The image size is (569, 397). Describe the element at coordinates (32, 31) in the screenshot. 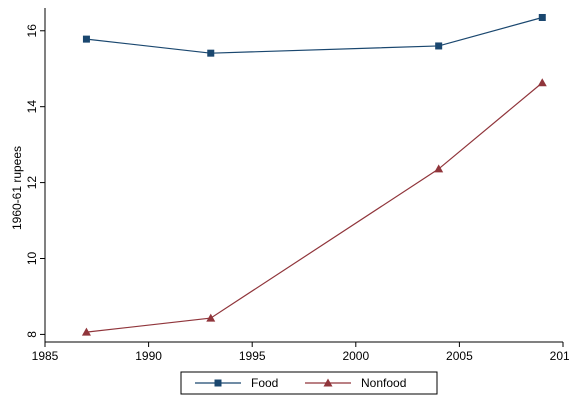

I see `y-tick-label: 16` at that location.